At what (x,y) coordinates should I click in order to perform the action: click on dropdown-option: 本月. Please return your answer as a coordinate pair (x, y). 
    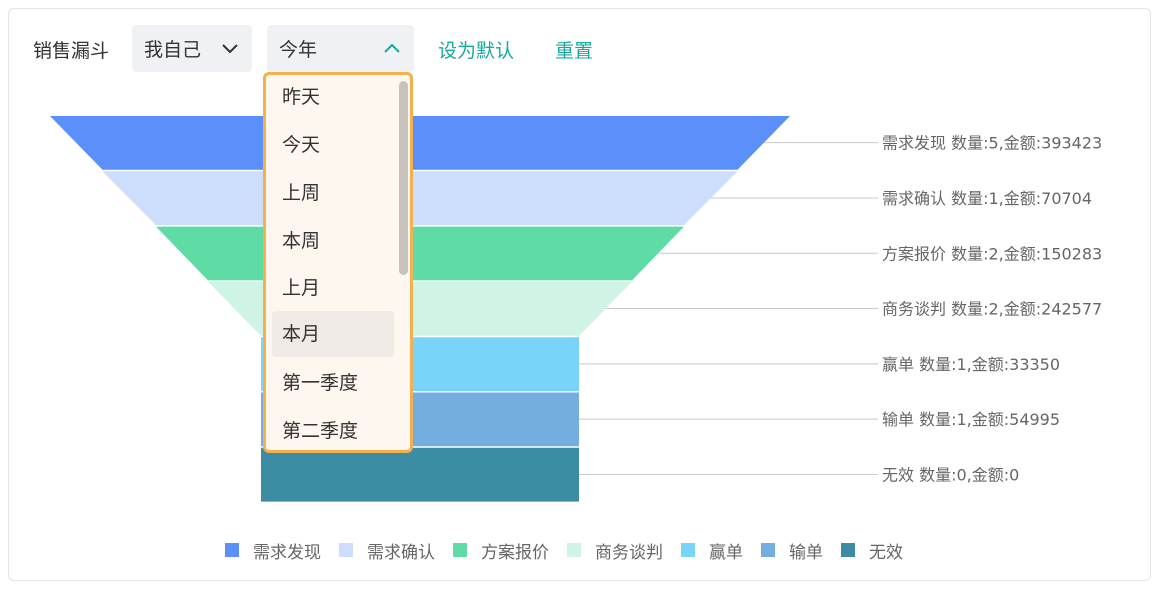
    Looking at the image, I should click on (333, 334).